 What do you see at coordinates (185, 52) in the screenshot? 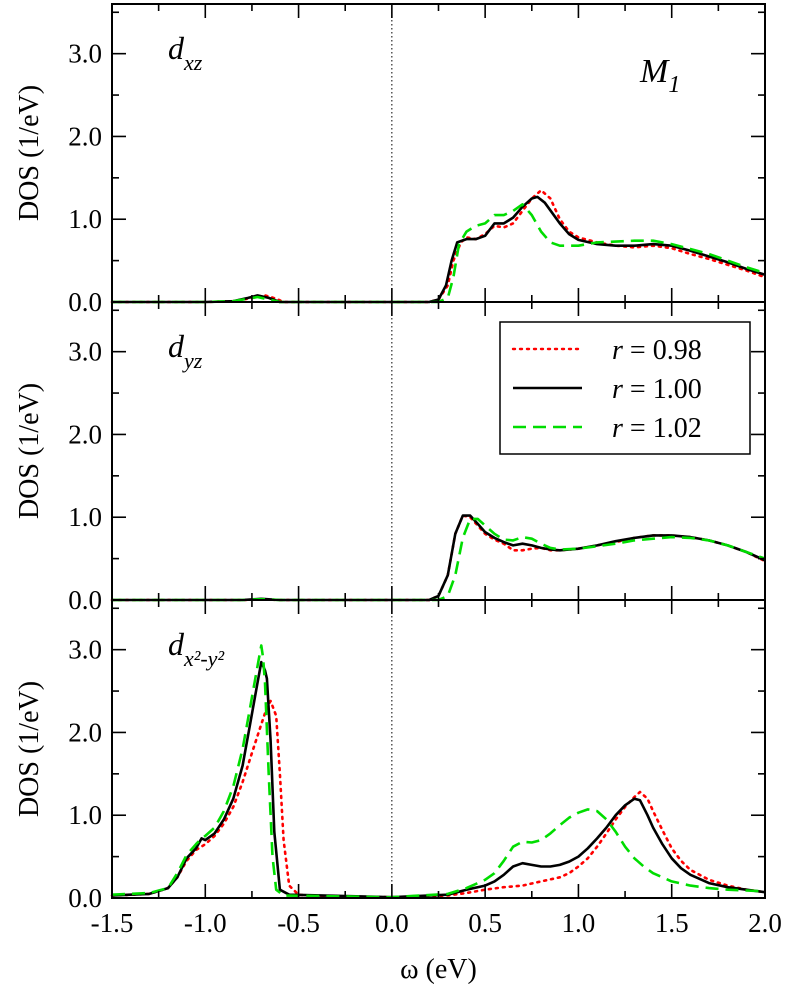
I see `orbital-label: dxz` at bounding box center [185, 52].